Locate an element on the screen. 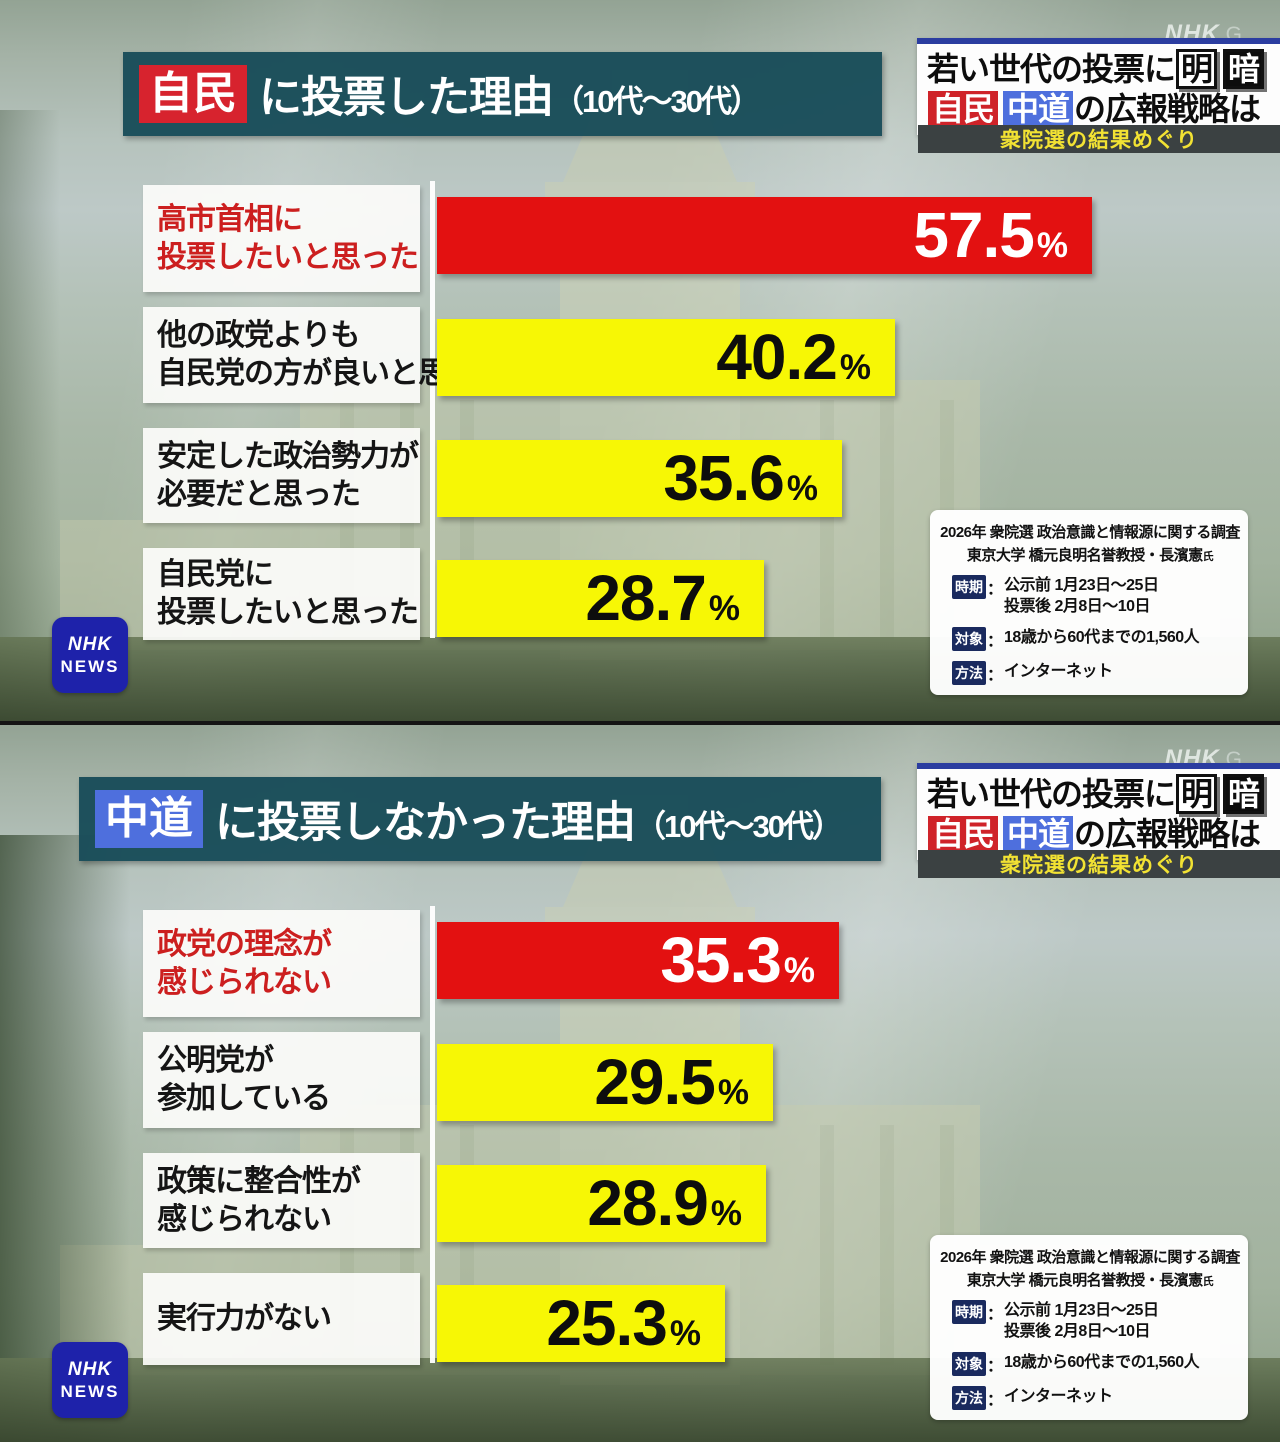 This screenshot has width=1280, height=1442. bar-value: 28.9 is located at coordinates (648, 1203).